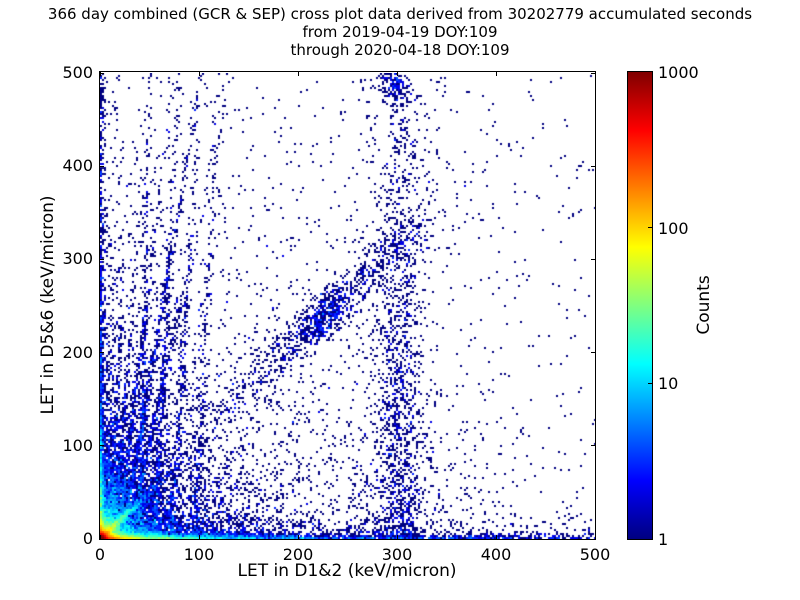  What do you see at coordinates (77, 166) in the screenshot?
I see `y-tick-label: 400` at bounding box center [77, 166].